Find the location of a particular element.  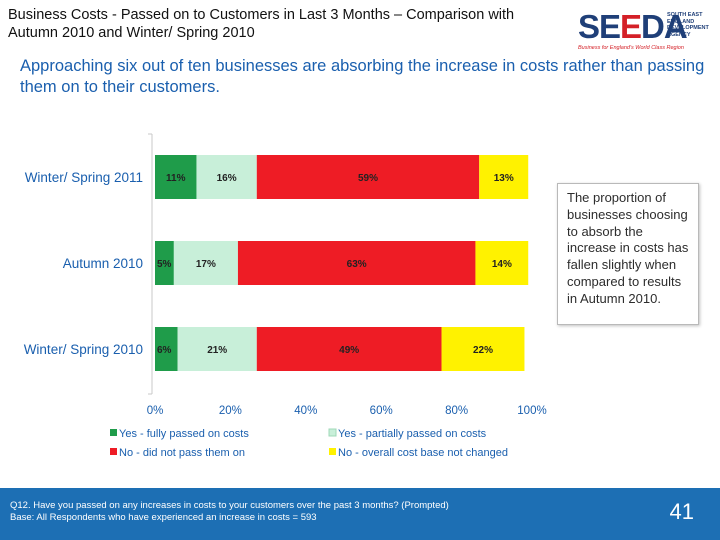

category-label: Autumn 2010 is located at coordinates (103, 263).